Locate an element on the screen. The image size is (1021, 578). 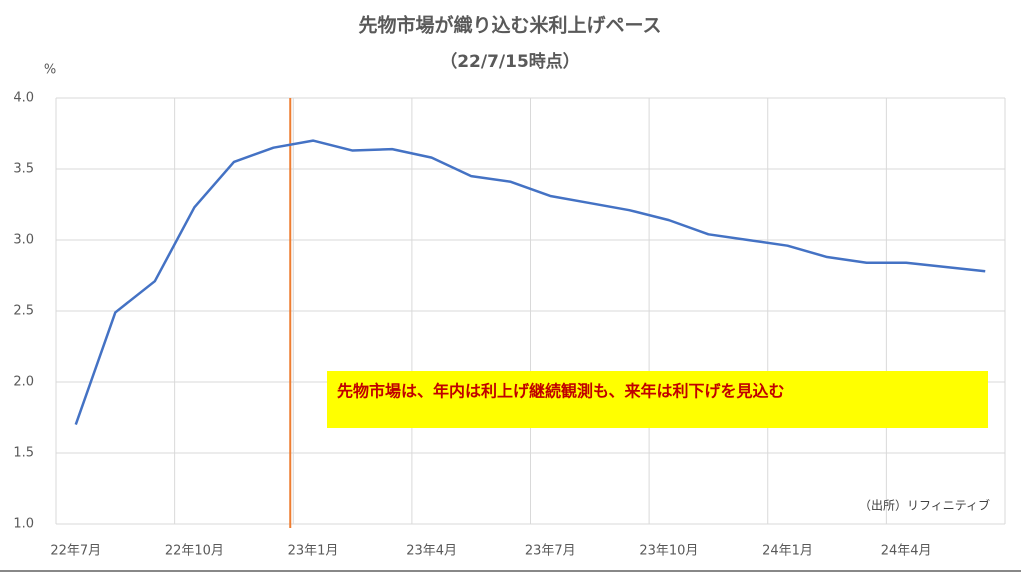
x-tick-label: 23年10月 is located at coordinates (668, 551).